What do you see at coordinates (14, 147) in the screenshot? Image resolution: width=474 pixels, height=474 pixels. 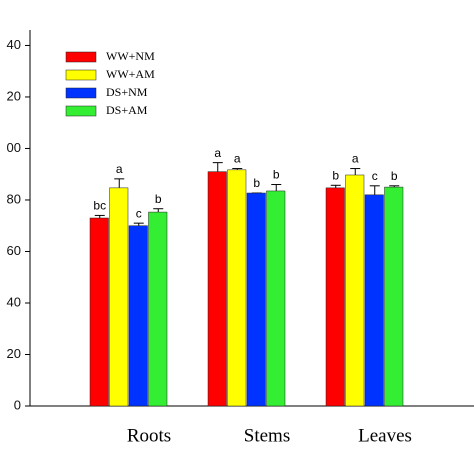 I see `y-tick-label: 00` at bounding box center [14, 147].